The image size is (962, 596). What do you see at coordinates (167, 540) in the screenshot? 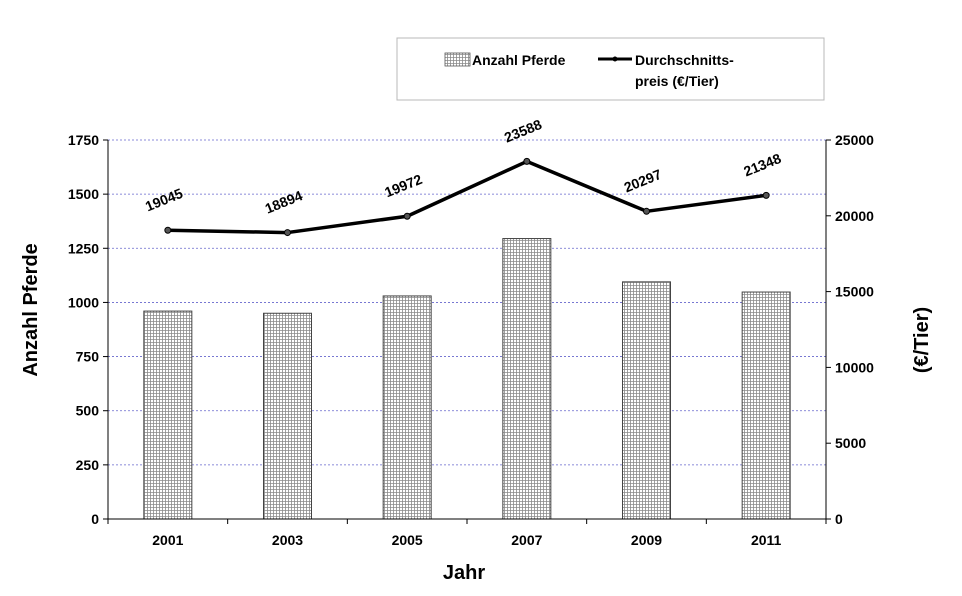
I see `x-tick-label: 2001` at bounding box center [167, 540].